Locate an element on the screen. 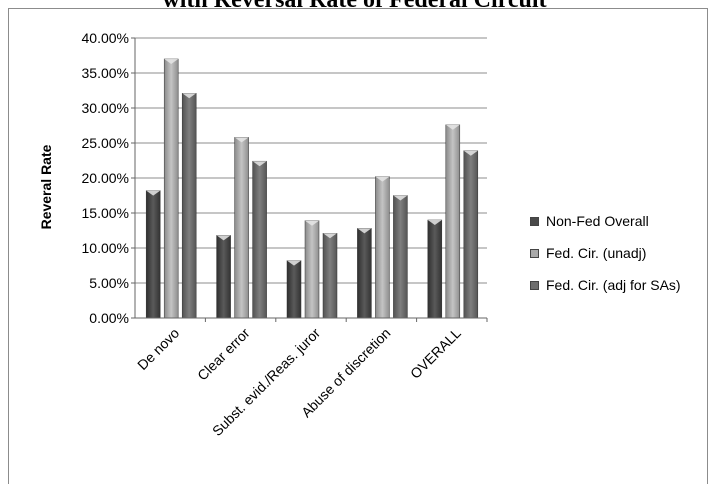 The image size is (709, 485). legend-item-fed-cir-adj: Fed. Cir. (adj for SAs) is located at coordinates (605, 285).